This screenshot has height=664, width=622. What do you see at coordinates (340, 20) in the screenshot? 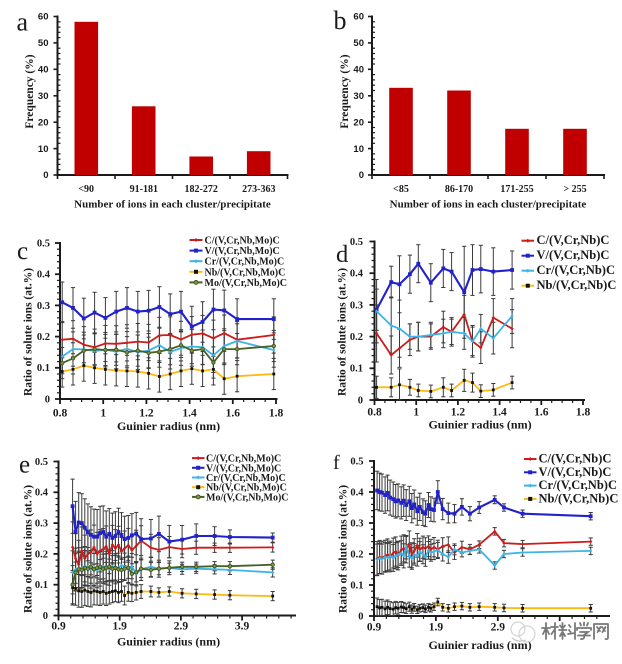
I see `svg-text: b` at bounding box center [340, 20].